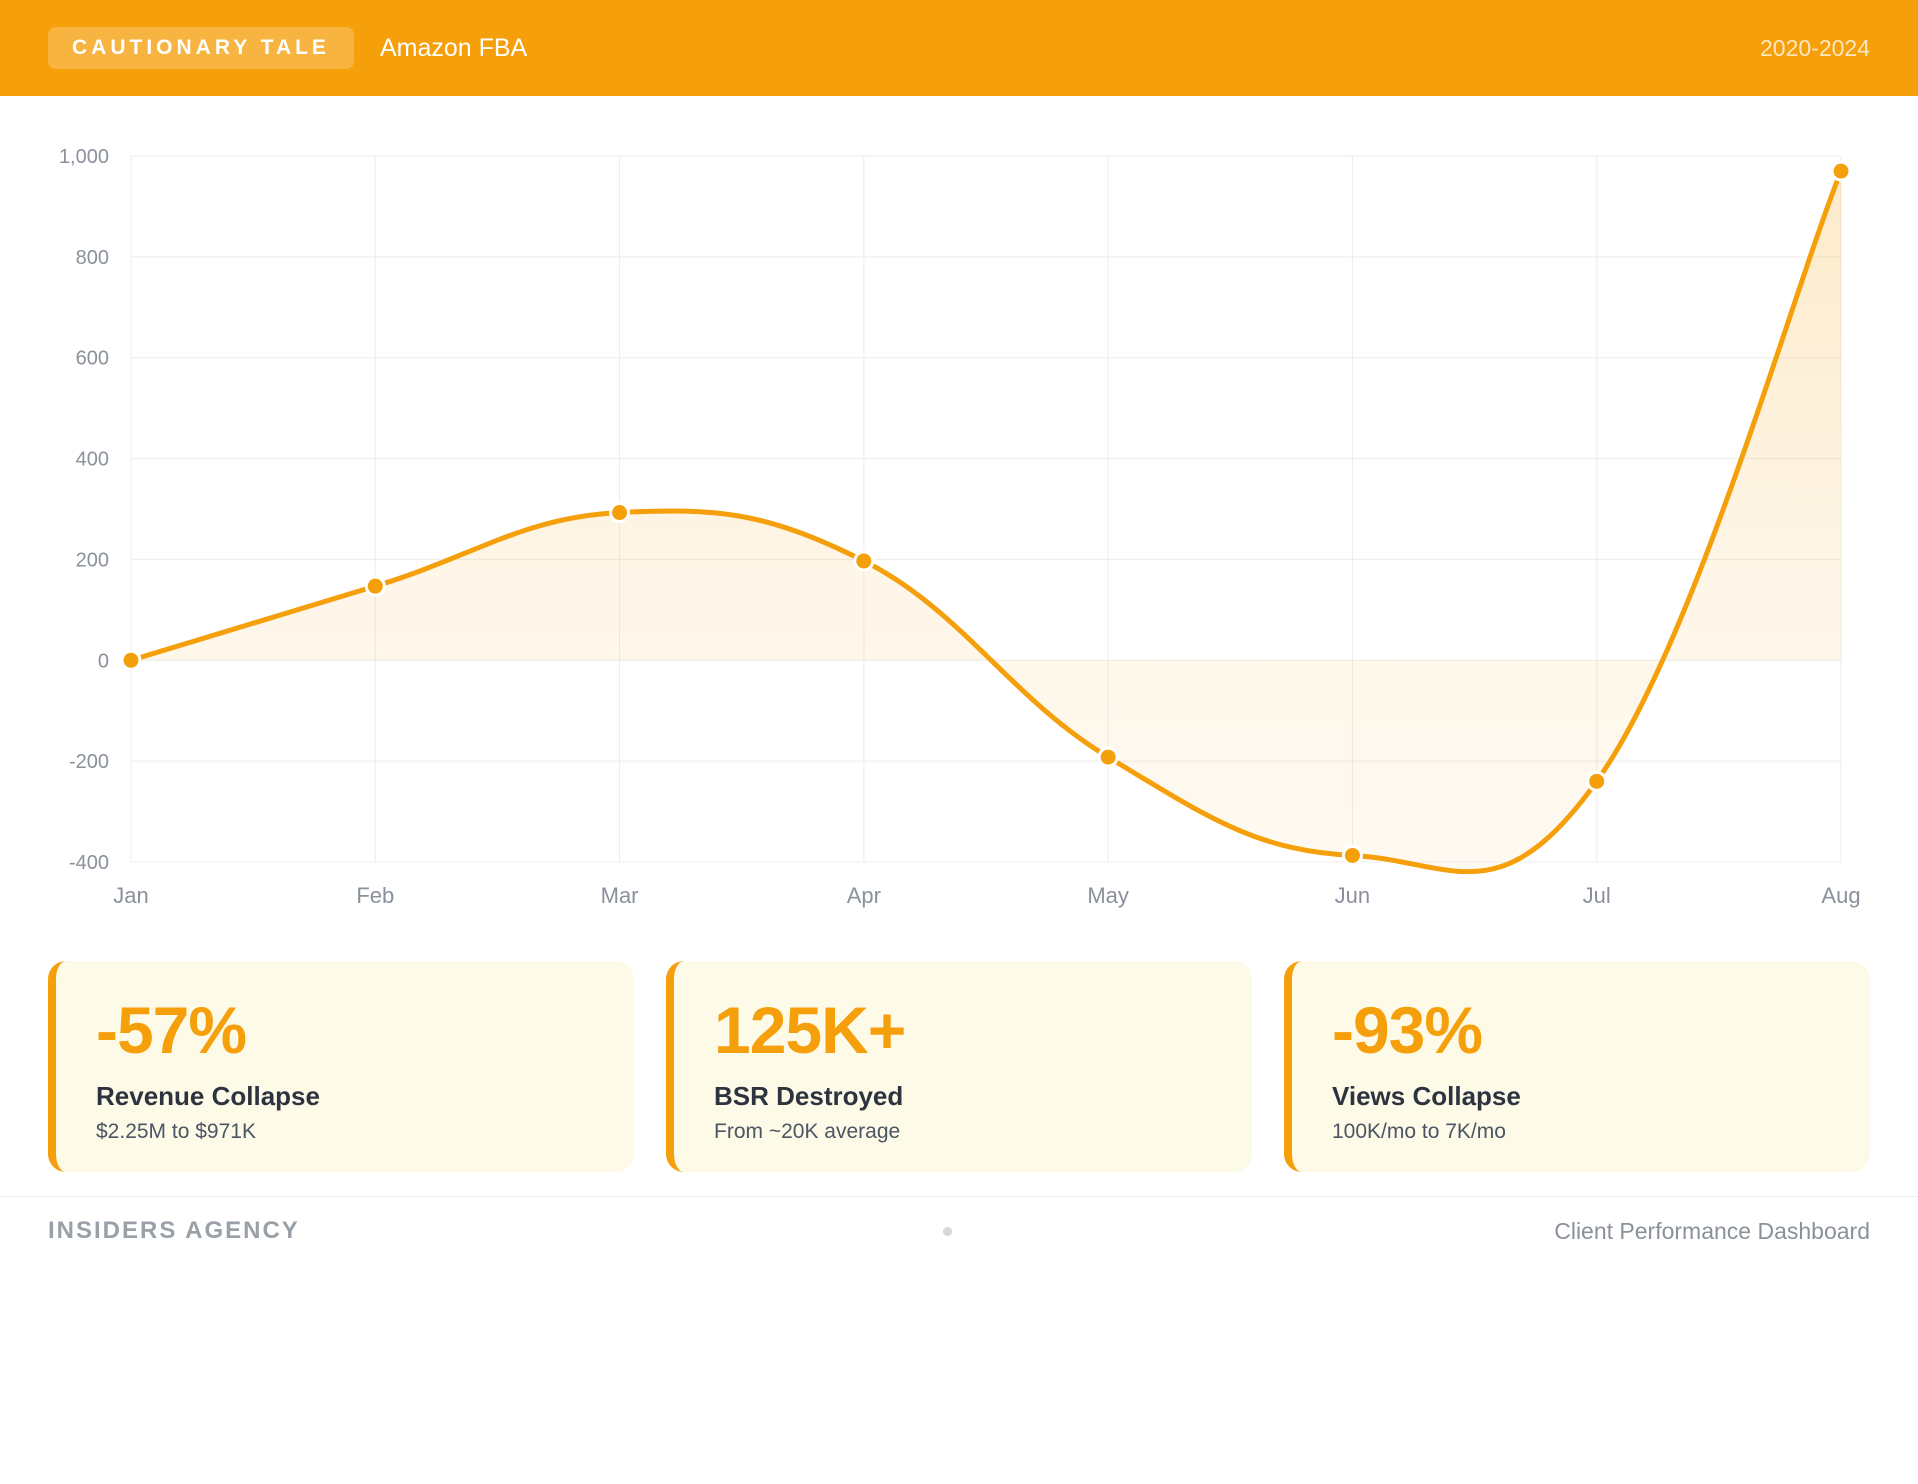 This screenshot has width=1918, height=1484. What do you see at coordinates (1597, 895) in the screenshot?
I see `x-tick-label: Jul` at bounding box center [1597, 895].